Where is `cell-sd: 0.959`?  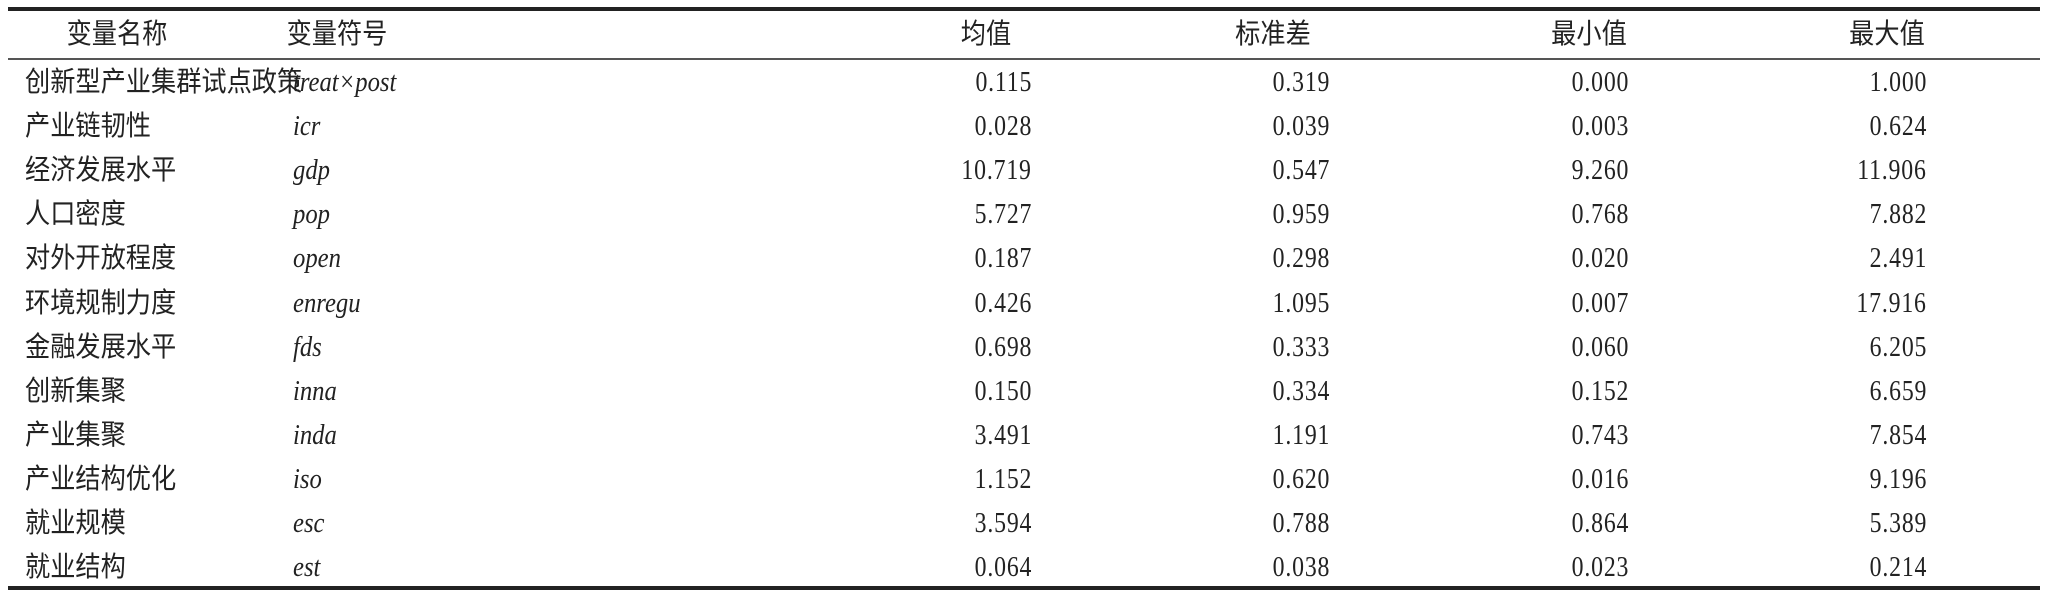 cell-sd: 0.959 is located at coordinates (1301, 214).